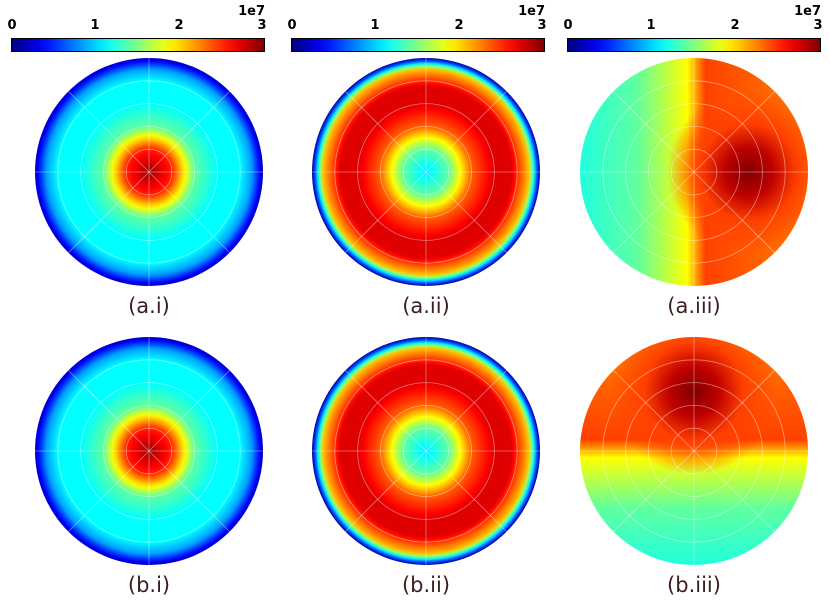  I want to click on polar-heatmap-a-iii, so click(694, 172).